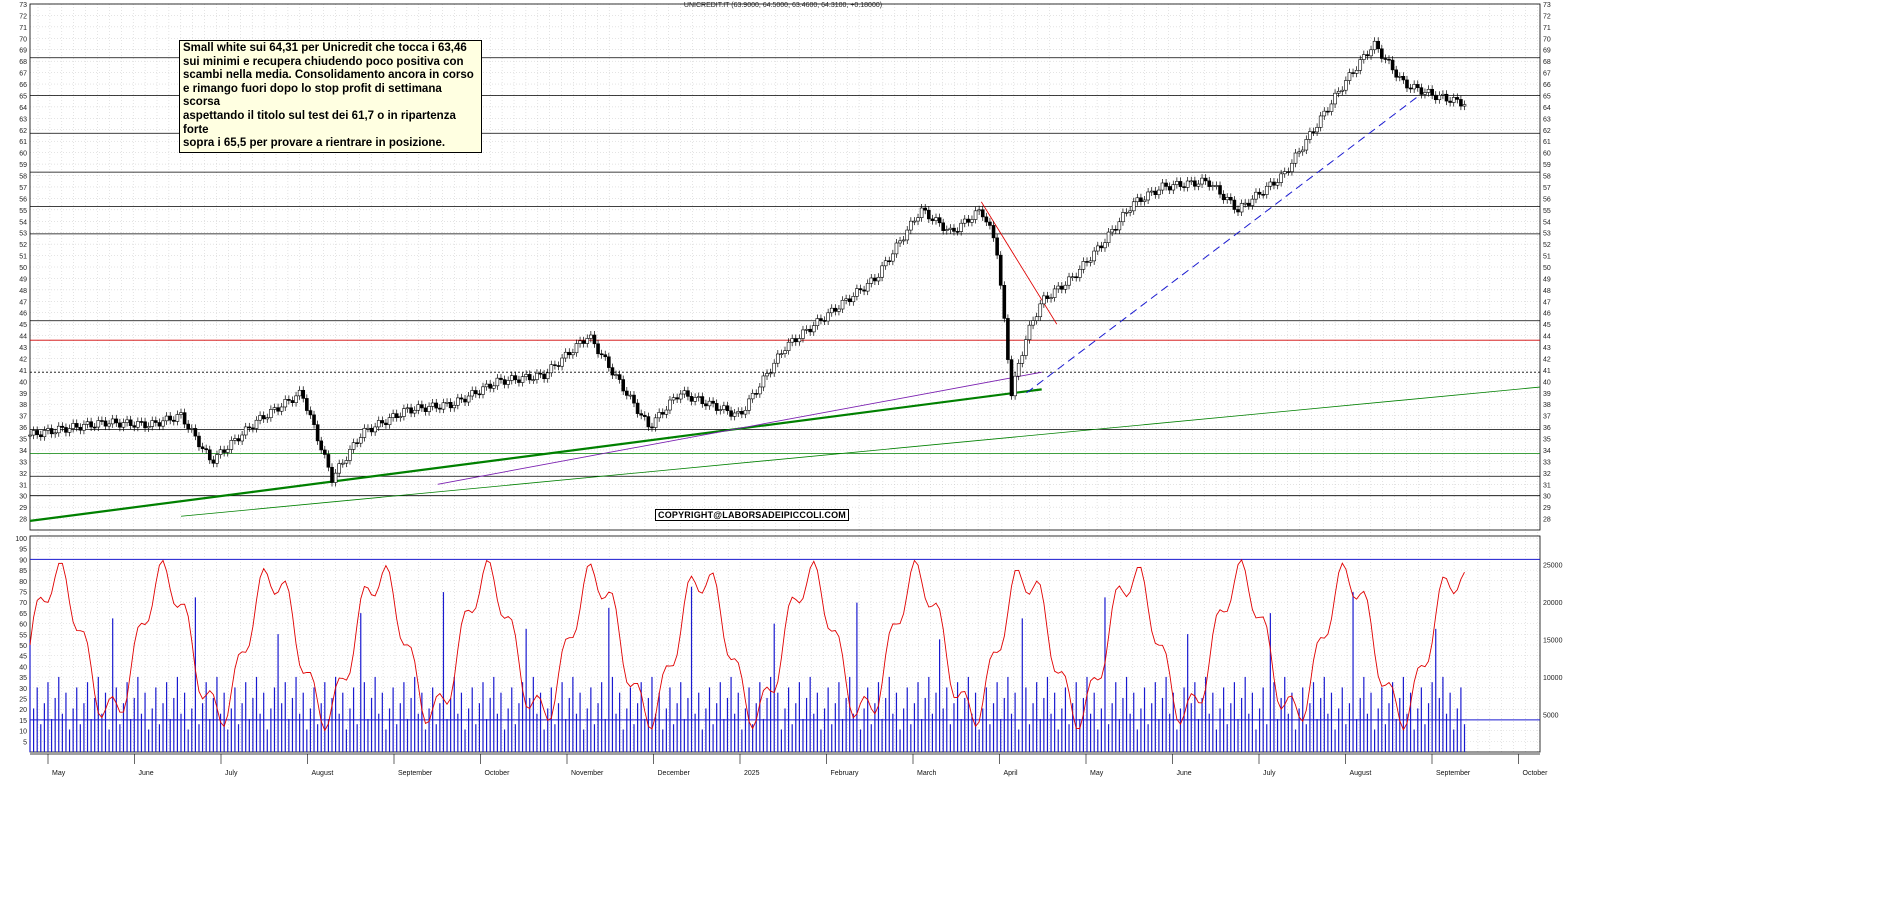 The width and height of the screenshot is (1890, 902). Describe the element at coordinates (1011, 773) in the screenshot. I see `month-label: April` at that location.